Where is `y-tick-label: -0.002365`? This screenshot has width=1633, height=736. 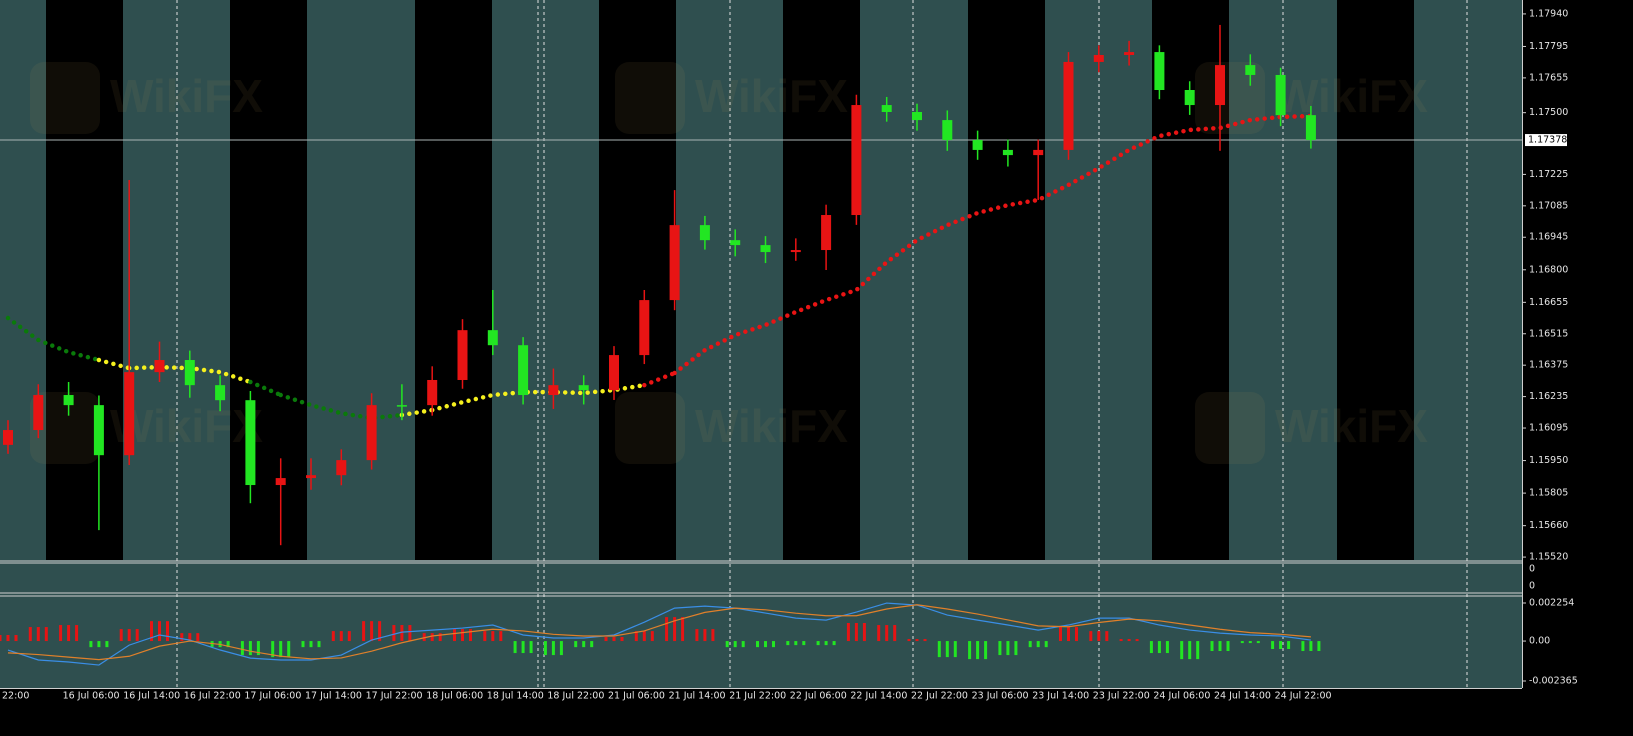 y-tick-label: -0.002365 is located at coordinates (1553, 680).